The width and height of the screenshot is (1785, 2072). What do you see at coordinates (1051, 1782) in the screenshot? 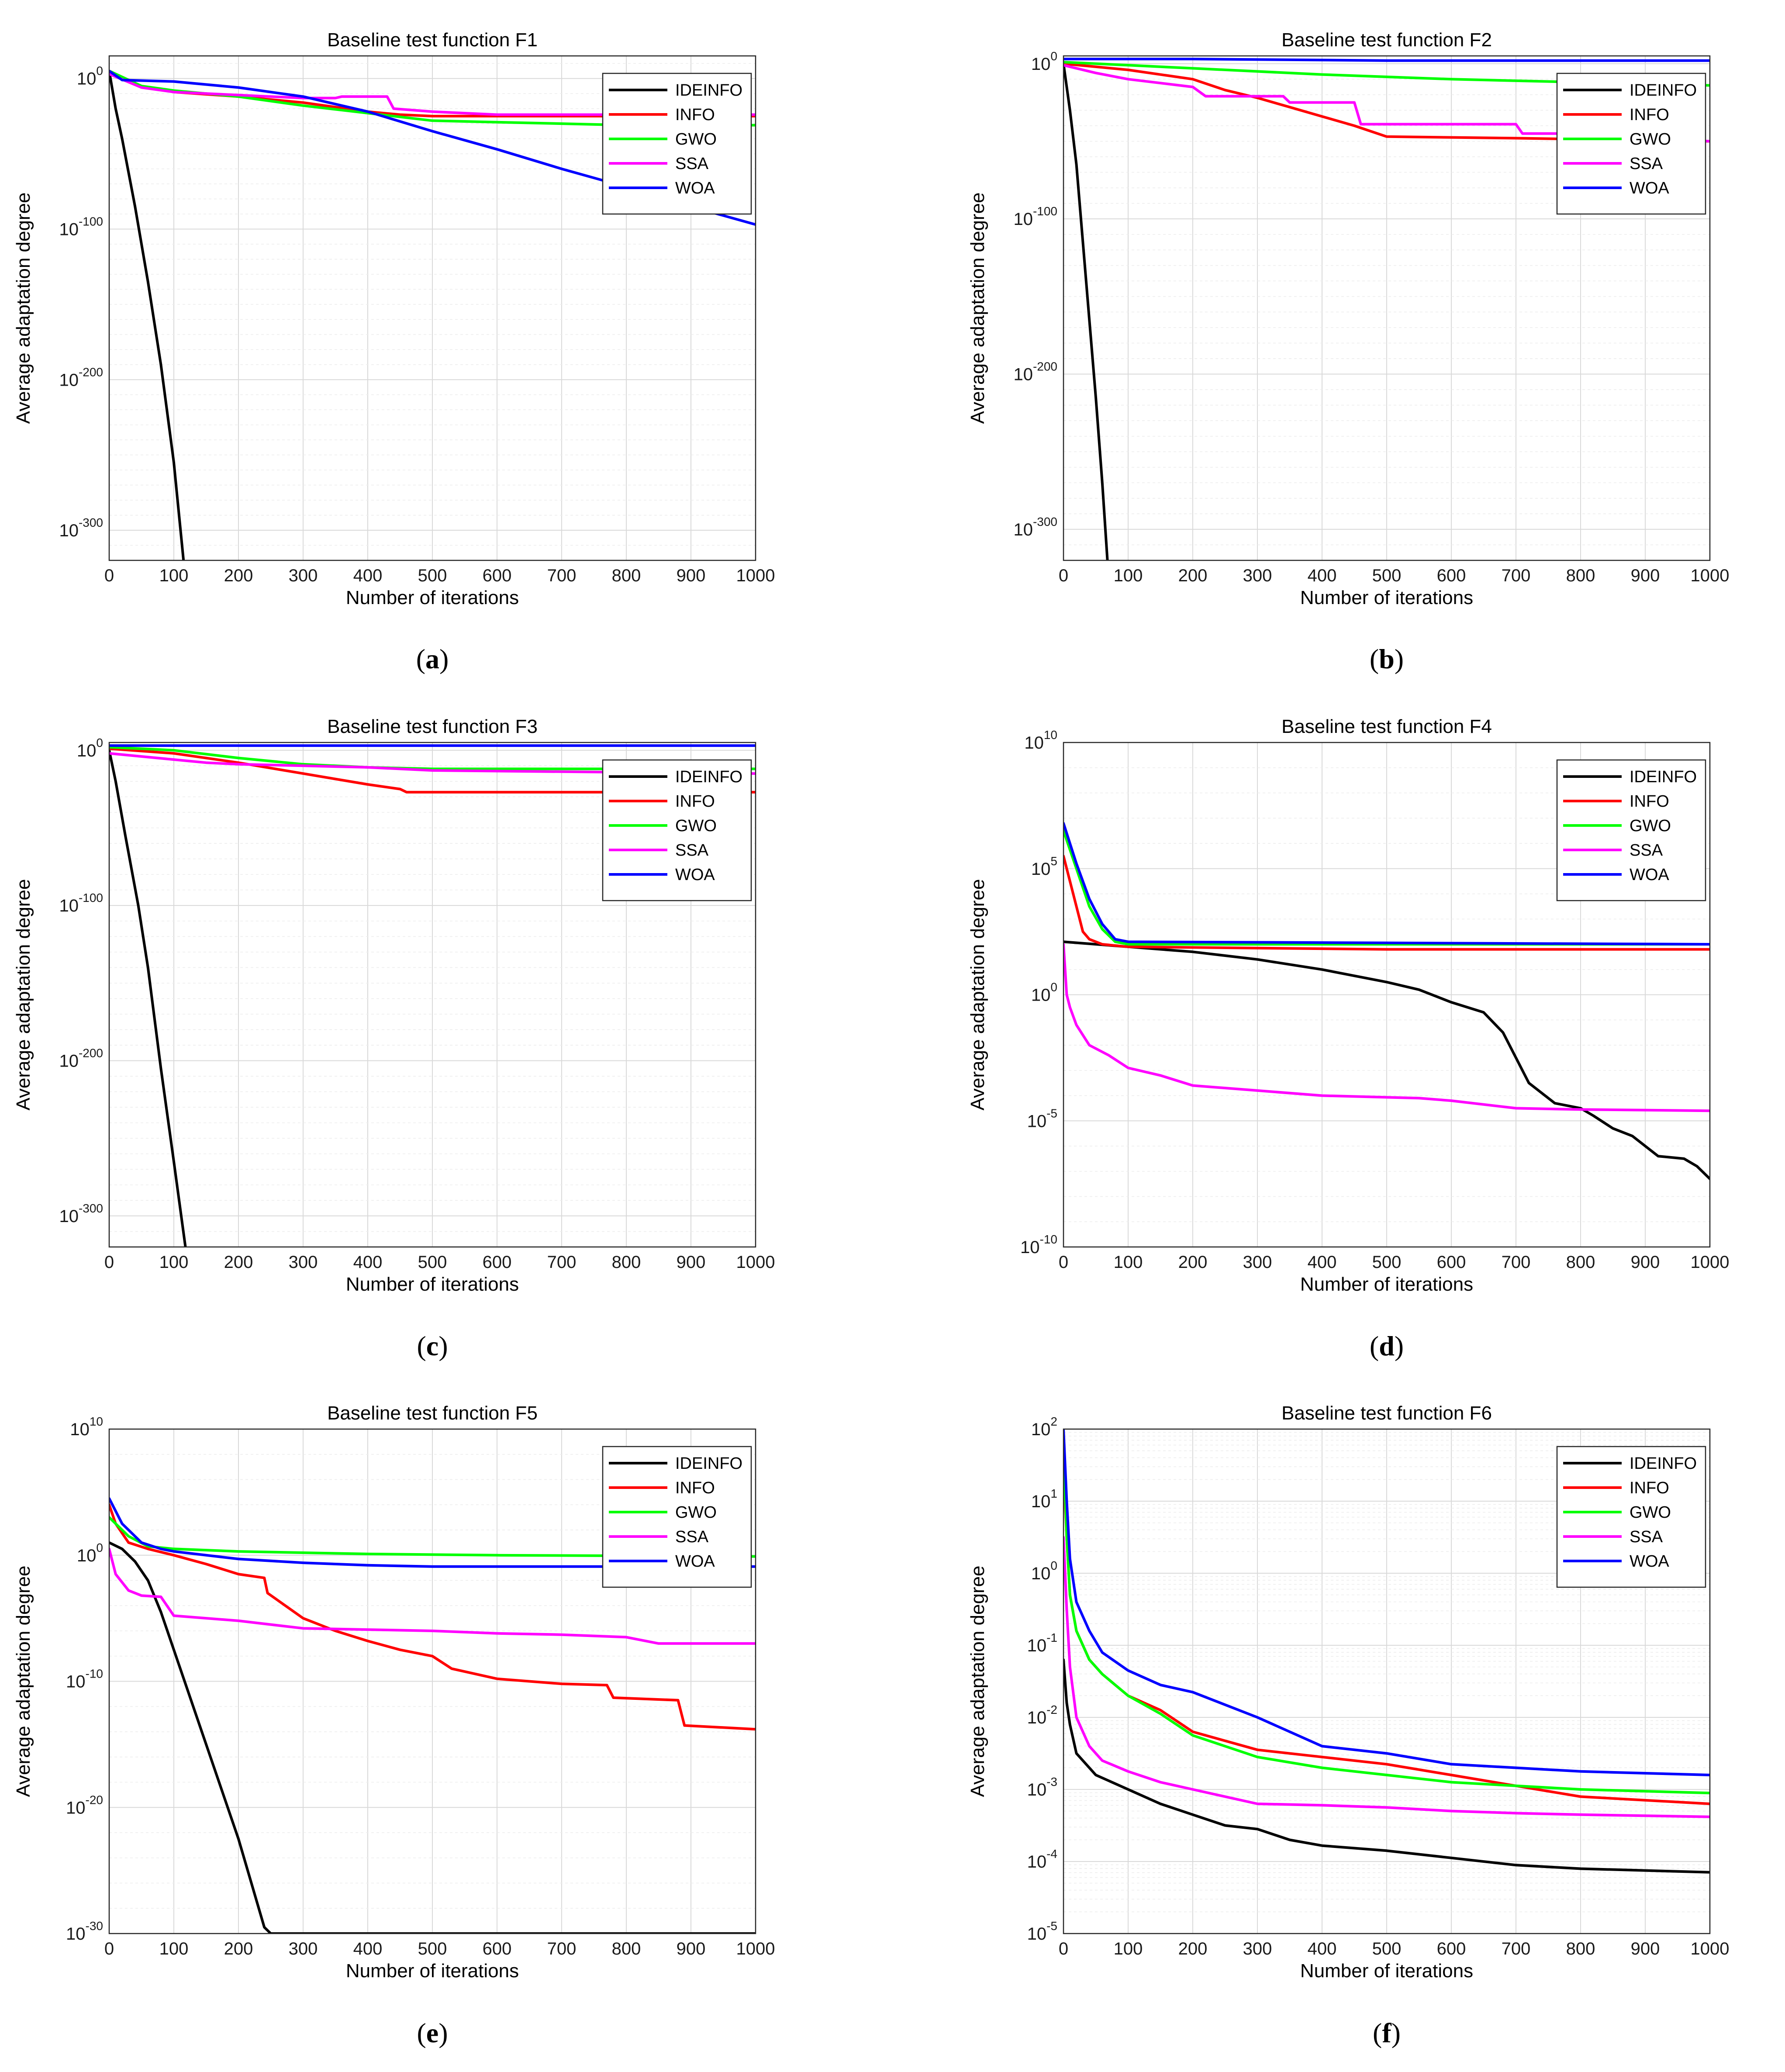
I see `y-tick-exponent: -3` at bounding box center [1051, 1782].